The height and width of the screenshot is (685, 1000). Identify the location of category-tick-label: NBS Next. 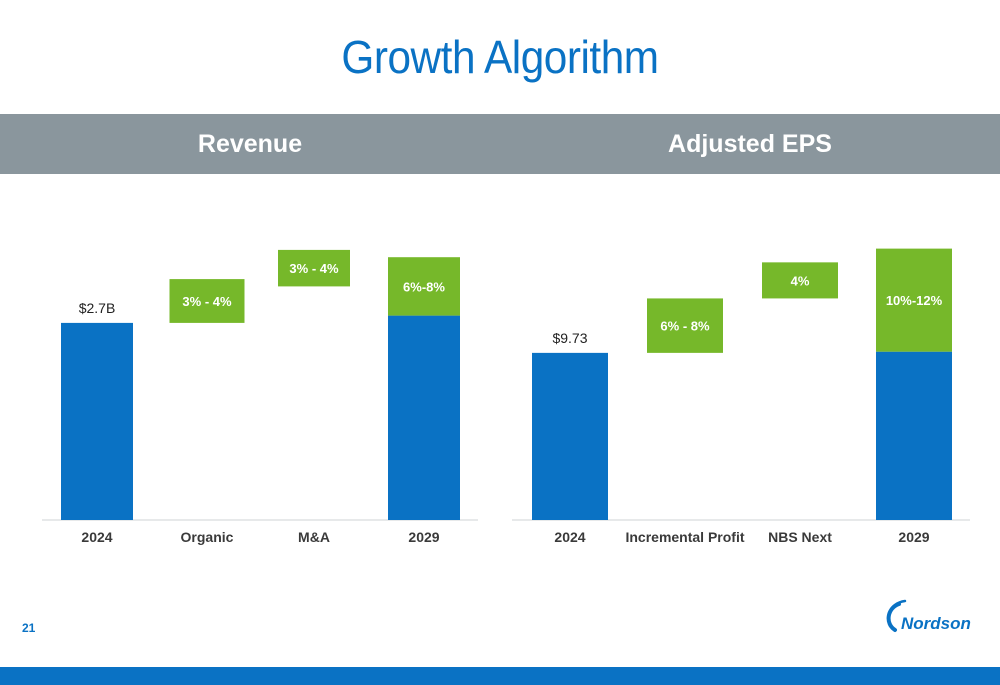
(800, 537).